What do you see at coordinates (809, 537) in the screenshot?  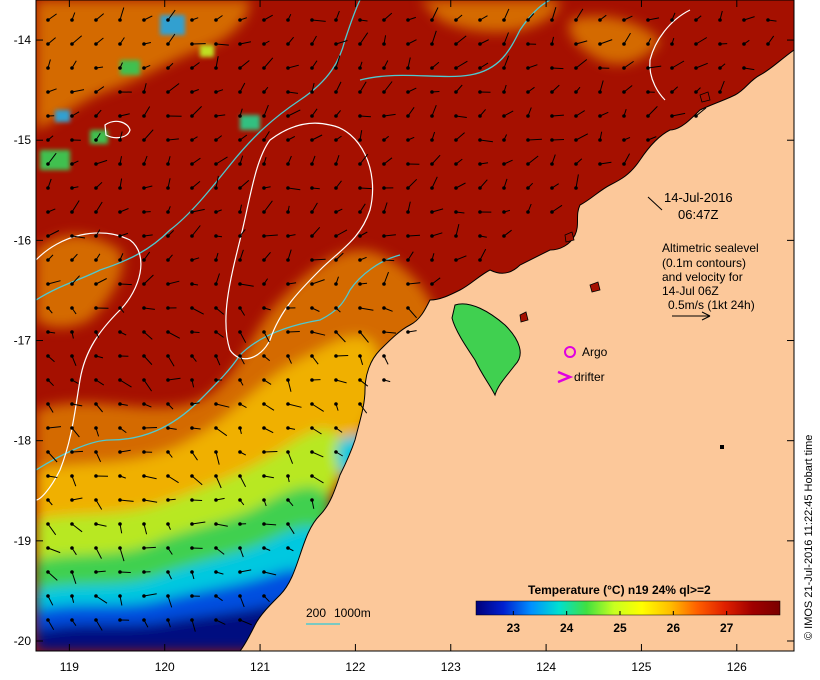 I see `credit-text: © IMOS 21-Jul-2016 11:22:45 Hobart time` at bounding box center [809, 537].